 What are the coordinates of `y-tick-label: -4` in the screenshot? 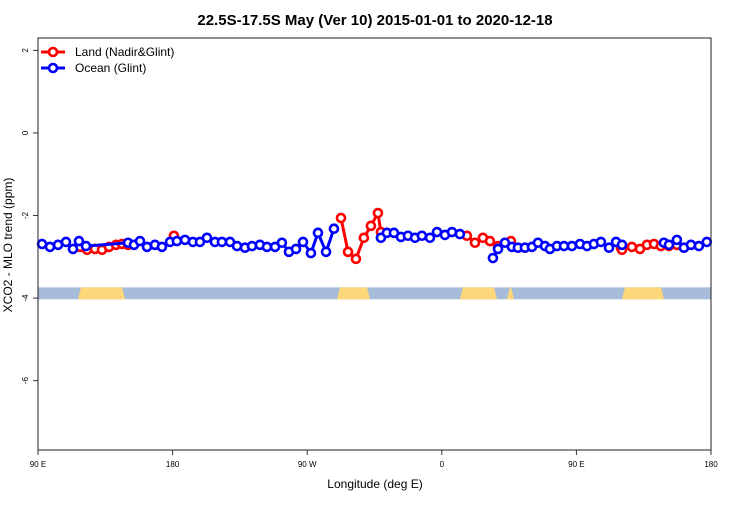 It's located at (25, 298).